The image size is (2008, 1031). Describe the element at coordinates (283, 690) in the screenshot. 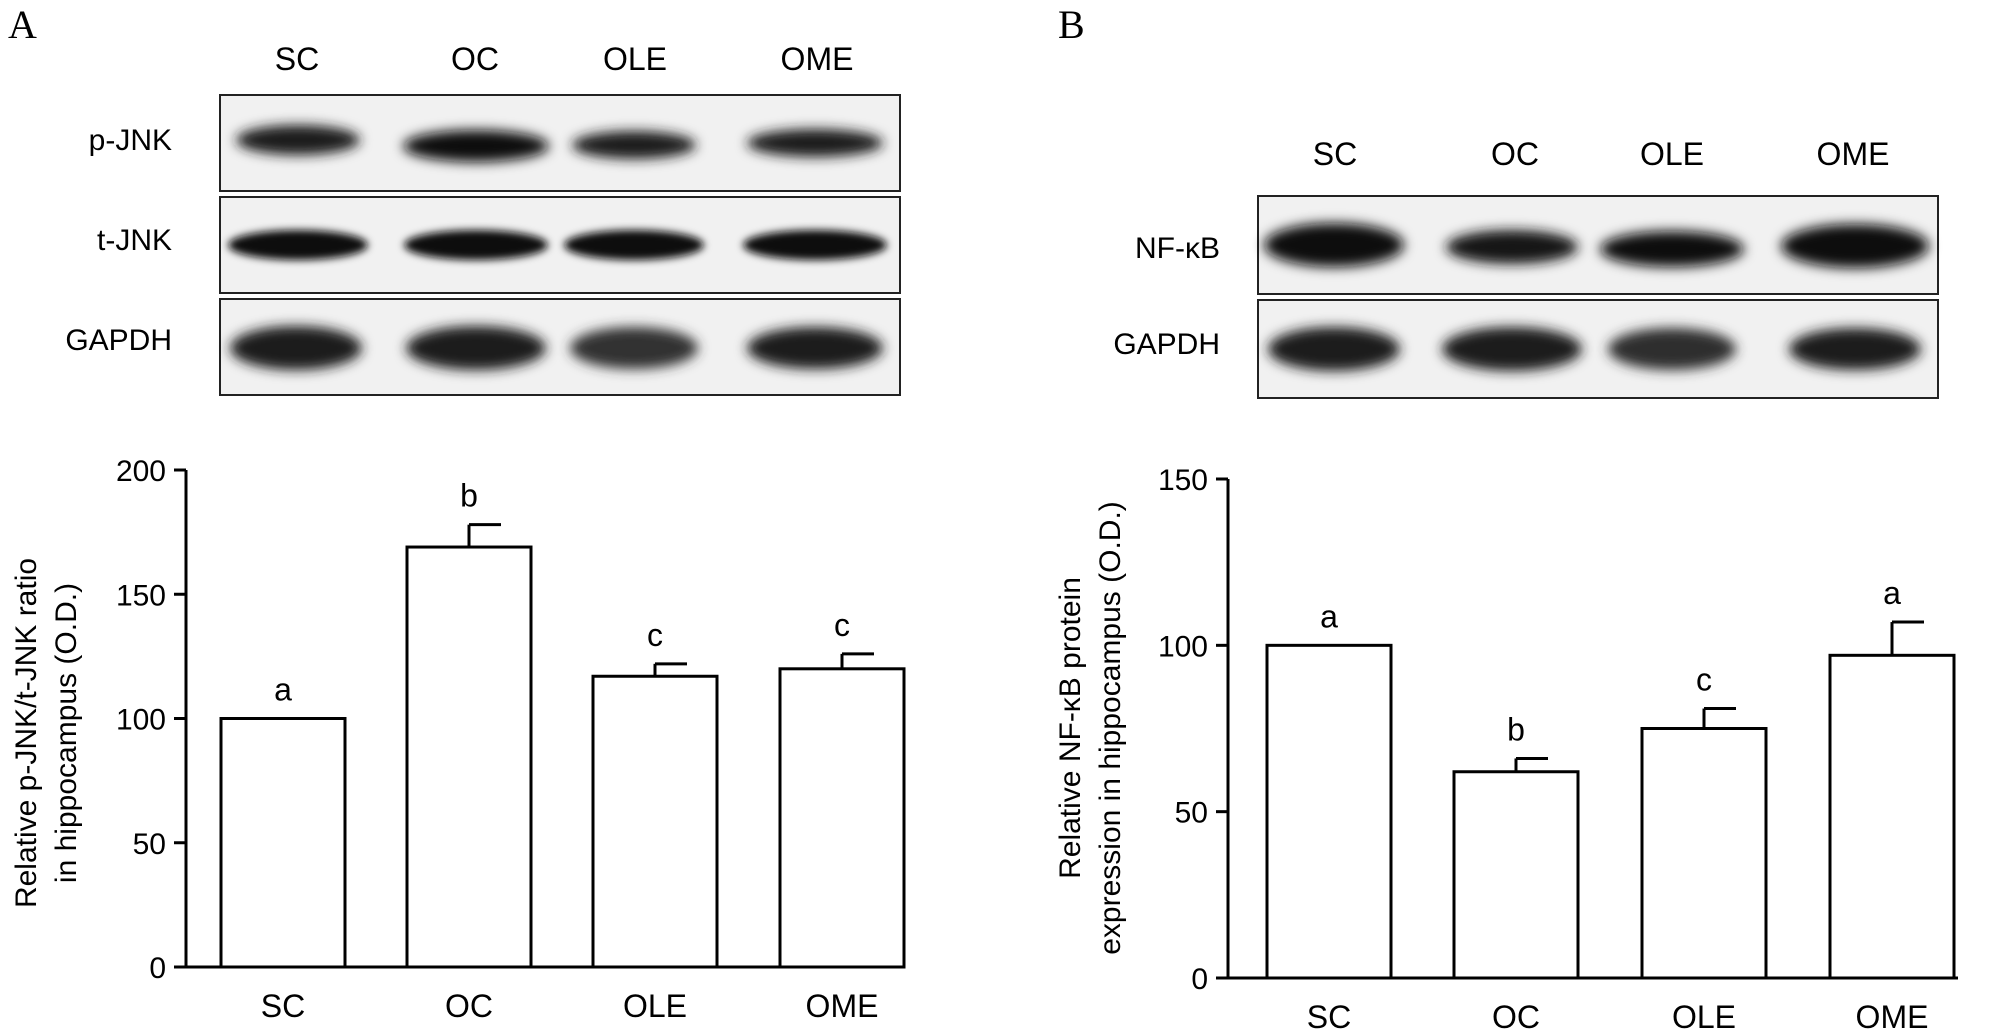

I see `chart-a-significance-label: a` at that location.